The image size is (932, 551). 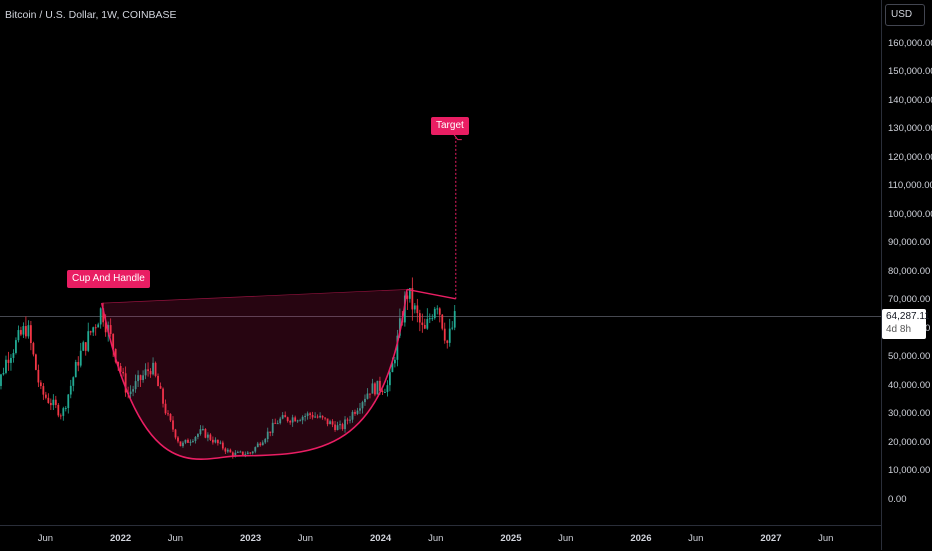 What do you see at coordinates (905, 15) in the screenshot?
I see `currency-button: USD` at bounding box center [905, 15].